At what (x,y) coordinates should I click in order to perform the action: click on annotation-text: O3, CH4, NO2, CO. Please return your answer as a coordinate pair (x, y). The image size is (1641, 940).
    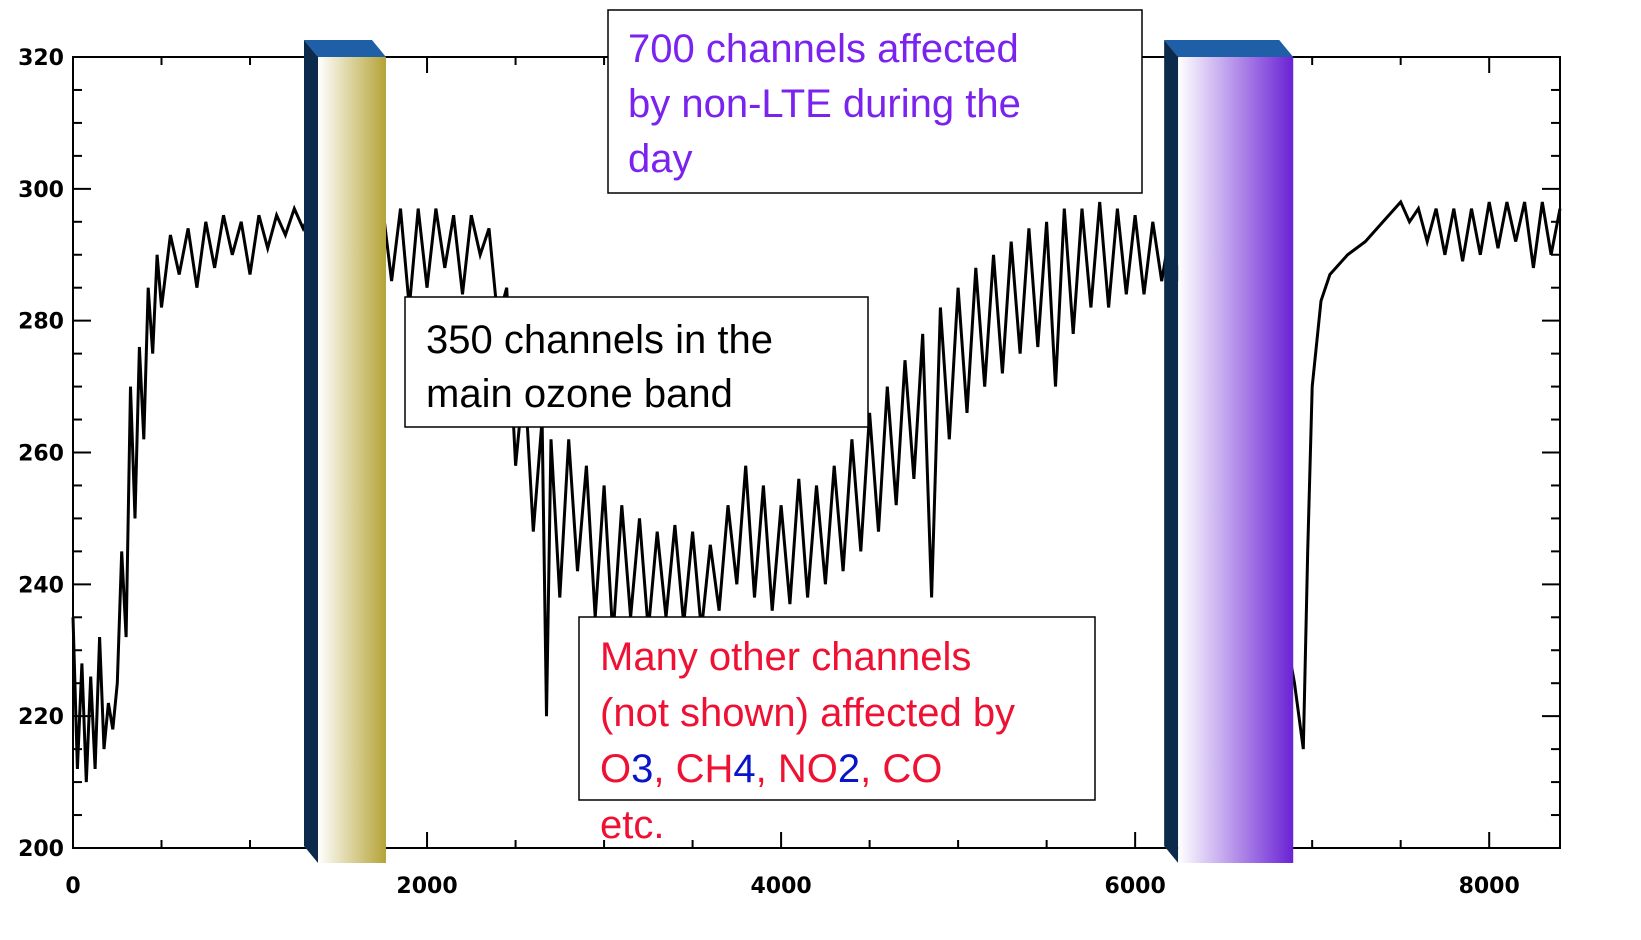
    Looking at the image, I should click on (771, 769).